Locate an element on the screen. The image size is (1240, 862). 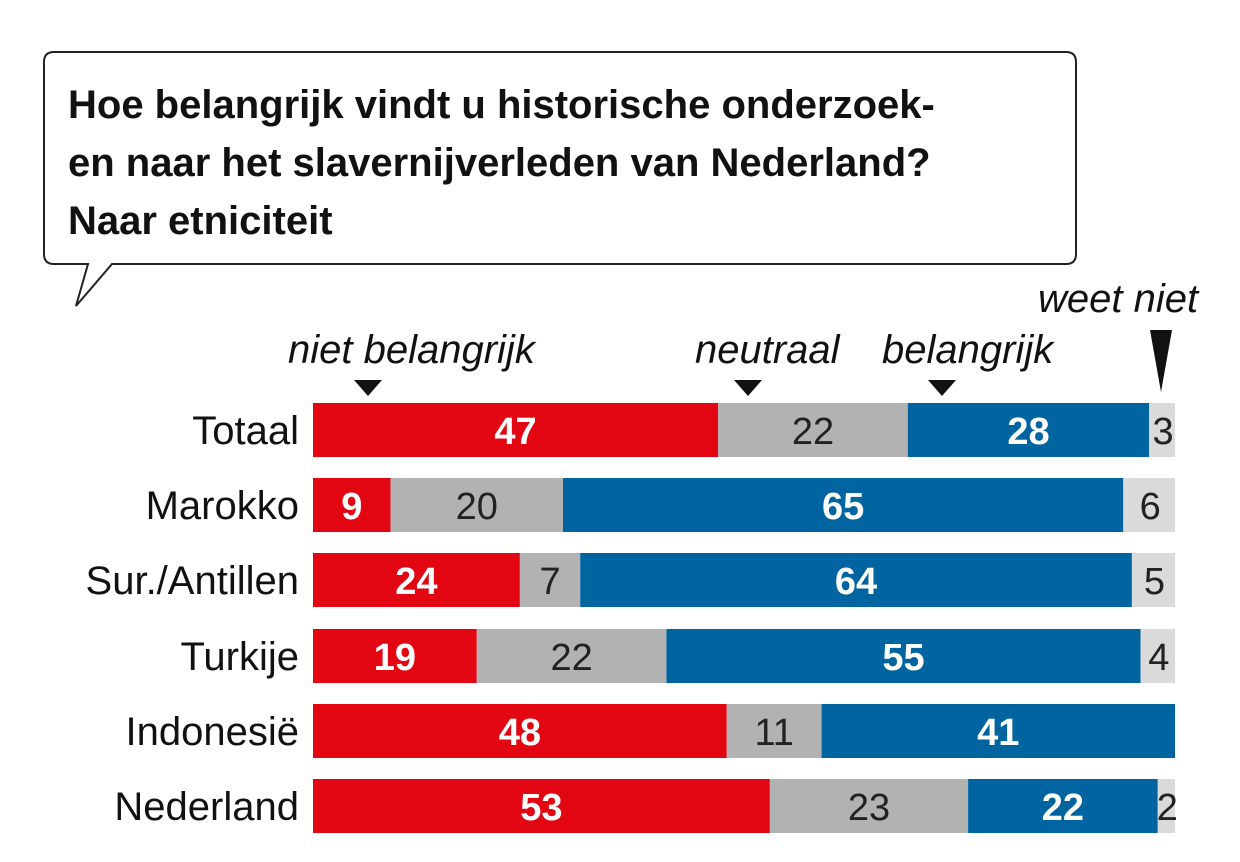
data-label: 41 is located at coordinates (998, 733).